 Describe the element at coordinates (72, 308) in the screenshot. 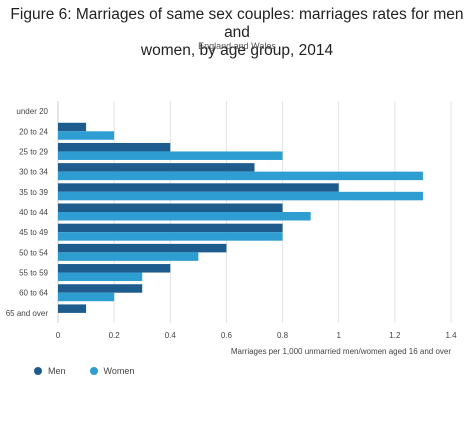

I see `bar-men-65-and-over` at that location.